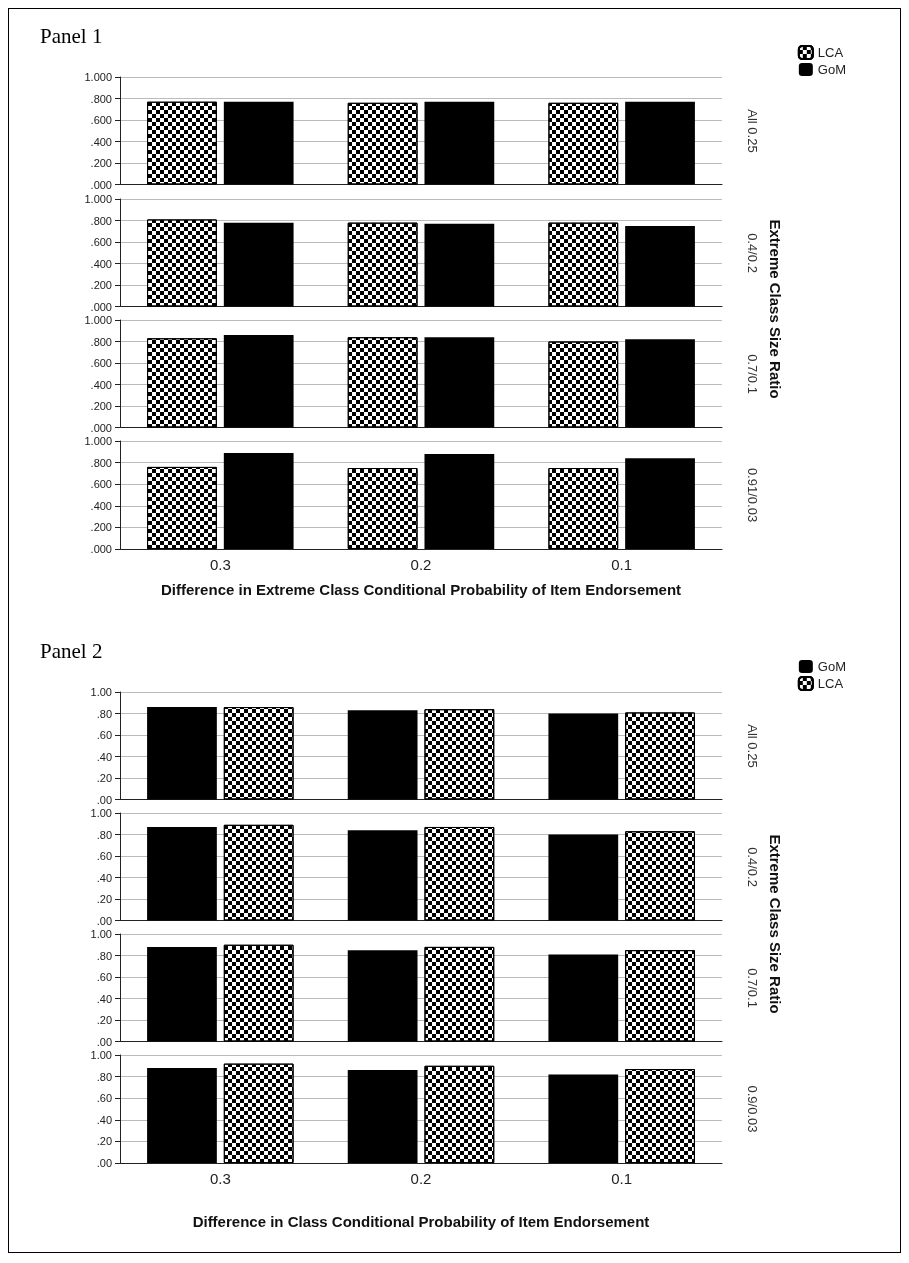 The height and width of the screenshot is (1263, 909). What do you see at coordinates (421, 1221) in the screenshot?
I see `x-axis-title: Difference in Class Conditional Probability of Item Endorsement` at bounding box center [421, 1221].